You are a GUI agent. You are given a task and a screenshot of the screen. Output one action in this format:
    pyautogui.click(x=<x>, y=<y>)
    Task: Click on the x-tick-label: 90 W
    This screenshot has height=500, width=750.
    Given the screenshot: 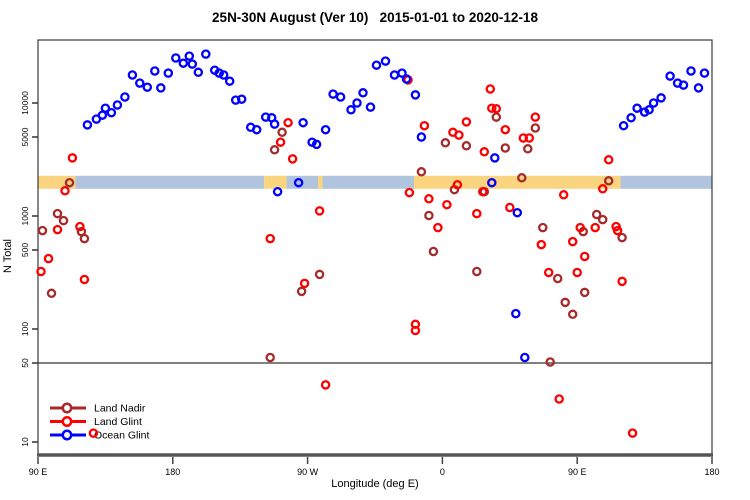 What is the action you would take?
    pyautogui.click(x=308, y=472)
    